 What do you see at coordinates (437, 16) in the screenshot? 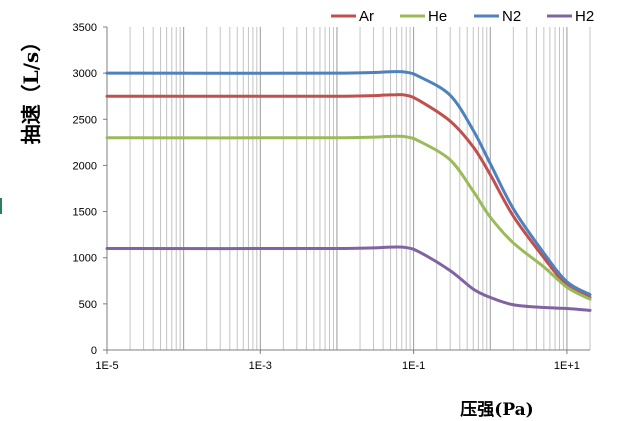
I see `legend-label-he: He` at bounding box center [437, 16].